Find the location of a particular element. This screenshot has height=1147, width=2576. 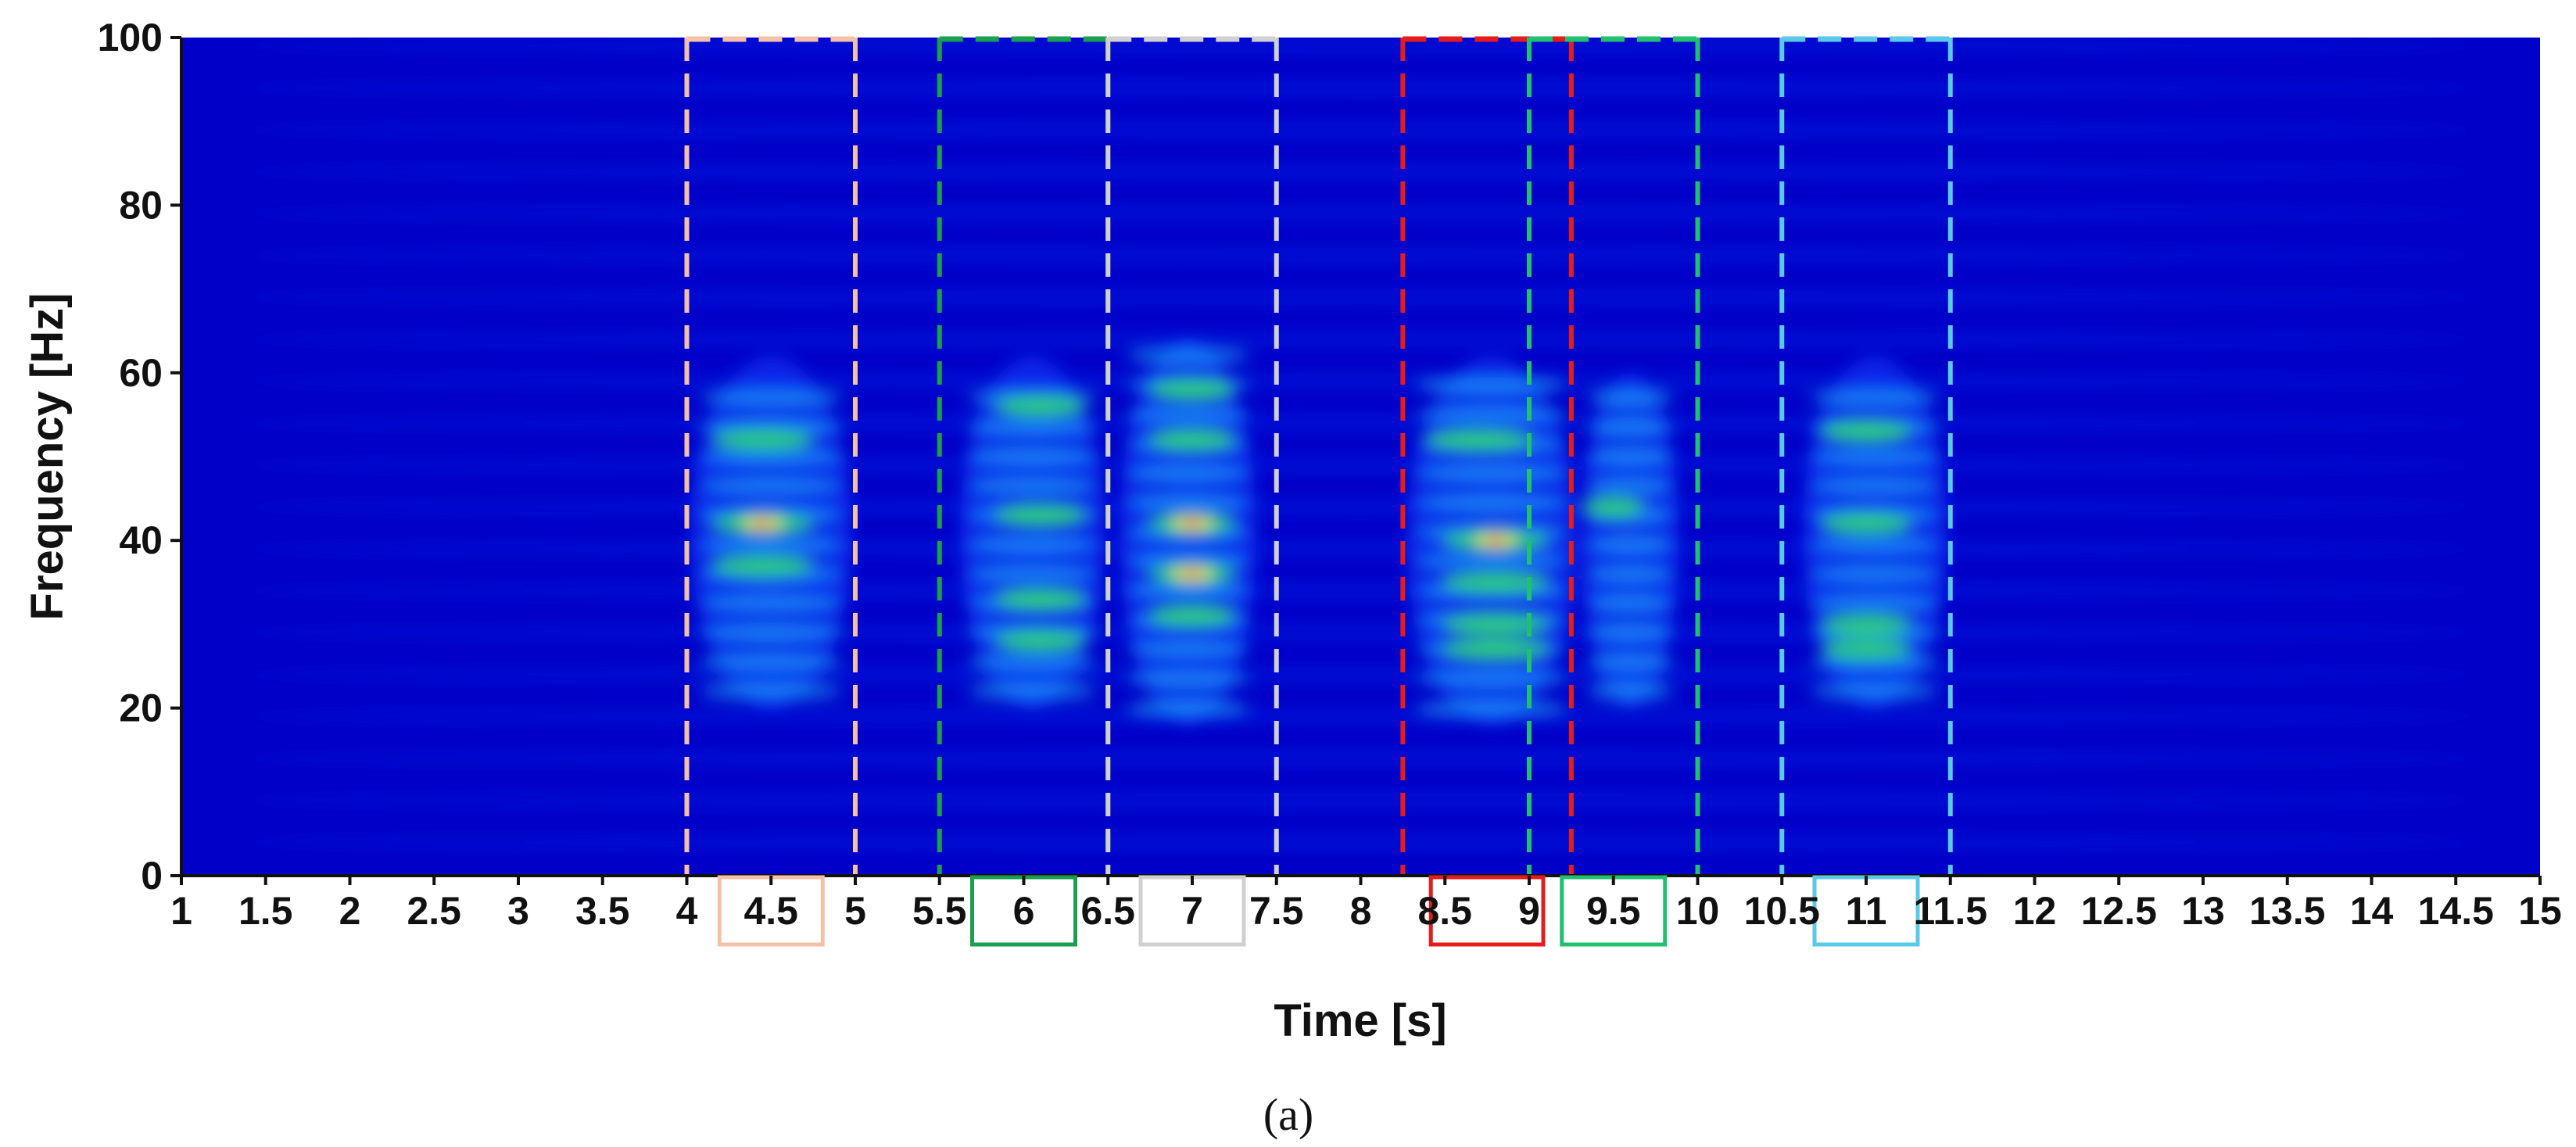

tick-label-boxes is located at coordinates (1318, 911).